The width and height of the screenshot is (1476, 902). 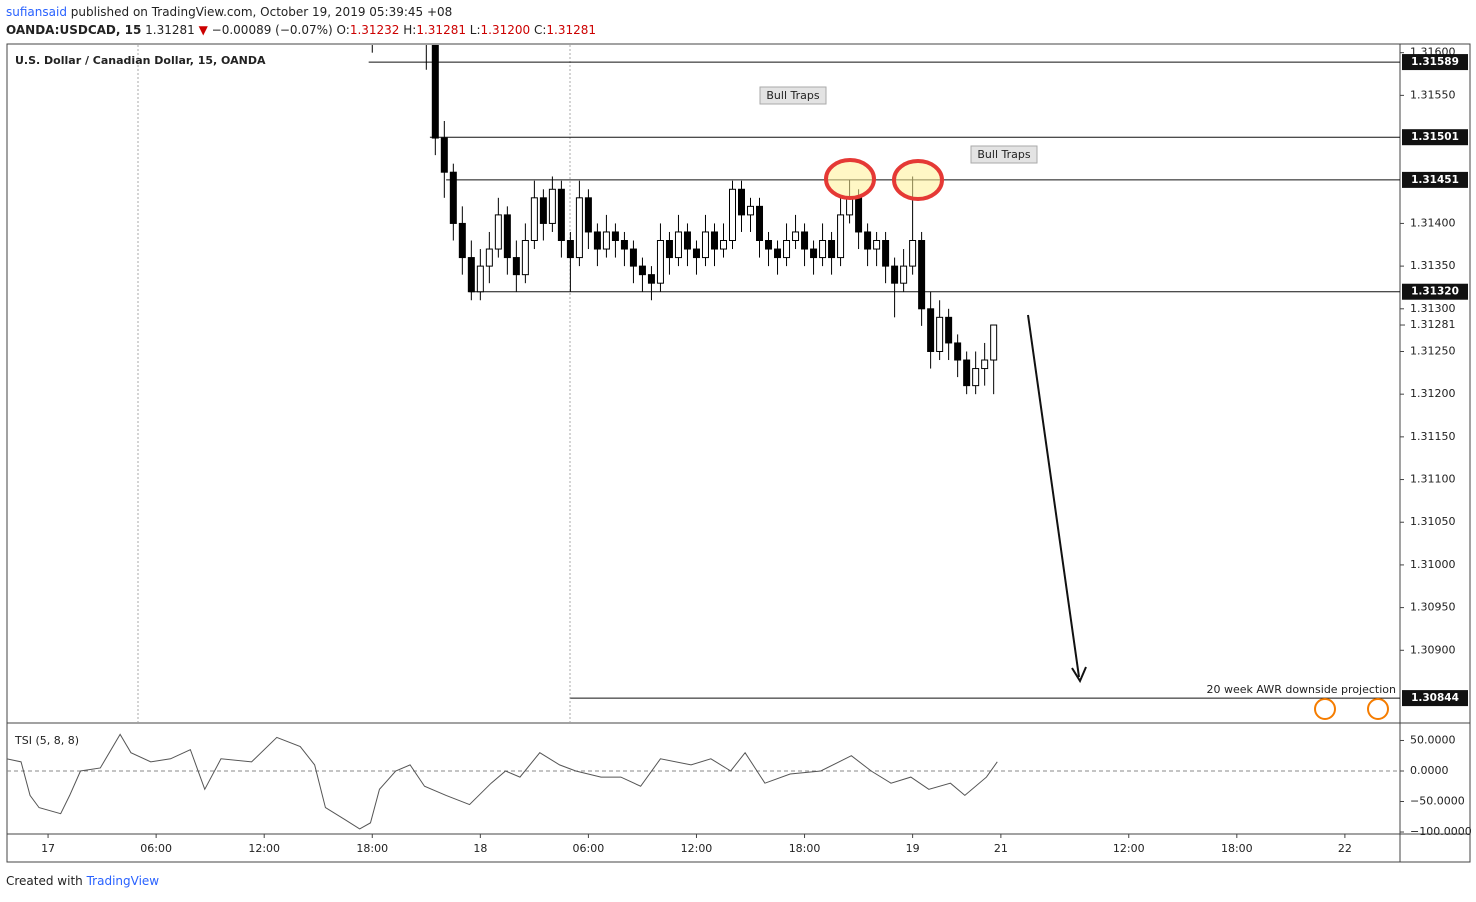 What do you see at coordinates (913, 848) in the screenshot?
I see `x-tick-label: 19` at bounding box center [913, 848].